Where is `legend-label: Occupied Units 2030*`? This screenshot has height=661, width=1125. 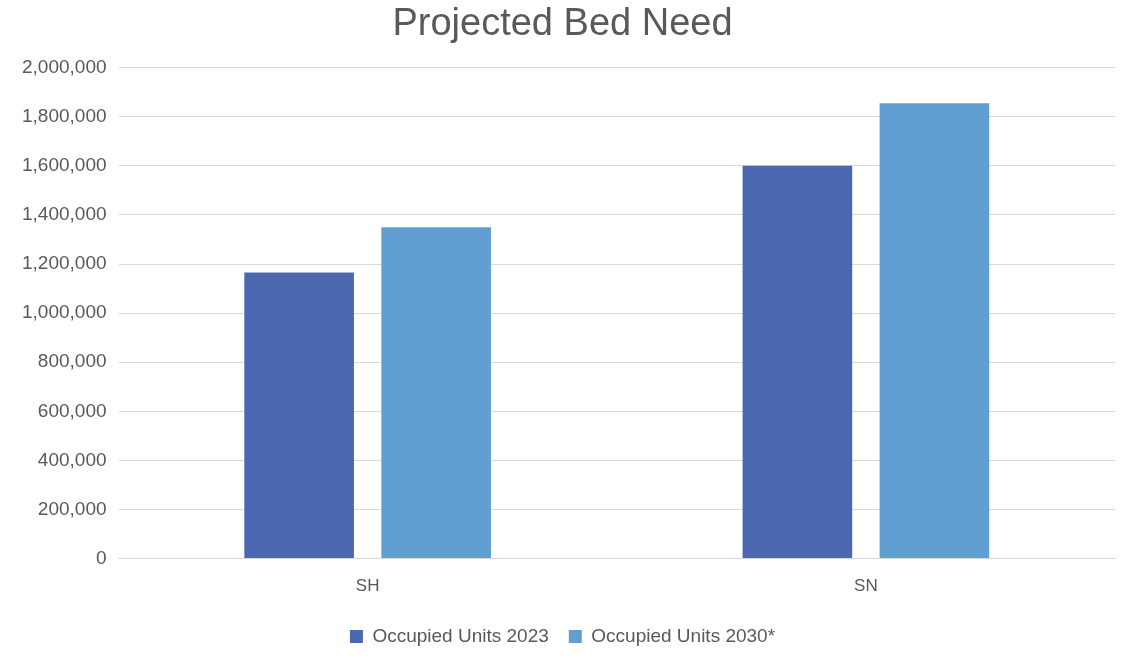 legend-label: Occupied Units 2030* is located at coordinates (683, 635).